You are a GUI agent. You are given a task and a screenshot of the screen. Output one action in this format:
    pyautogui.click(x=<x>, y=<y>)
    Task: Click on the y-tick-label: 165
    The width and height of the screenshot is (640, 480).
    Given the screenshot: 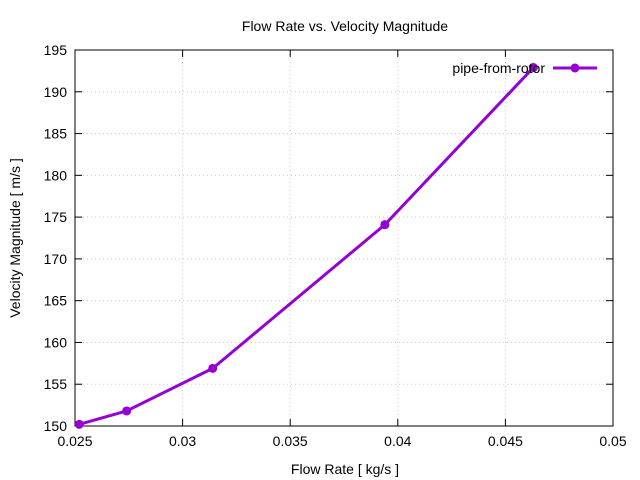 What is the action you would take?
    pyautogui.click(x=56, y=301)
    